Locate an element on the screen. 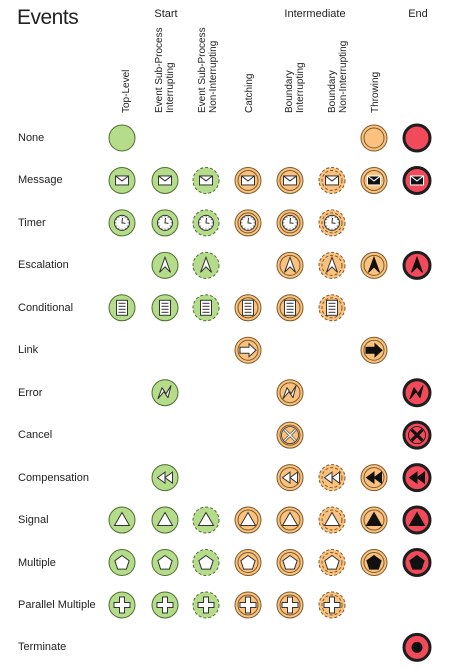 The height and width of the screenshot is (669, 474). event-signal-boundary-interrupting is located at coordinates (290, 520).